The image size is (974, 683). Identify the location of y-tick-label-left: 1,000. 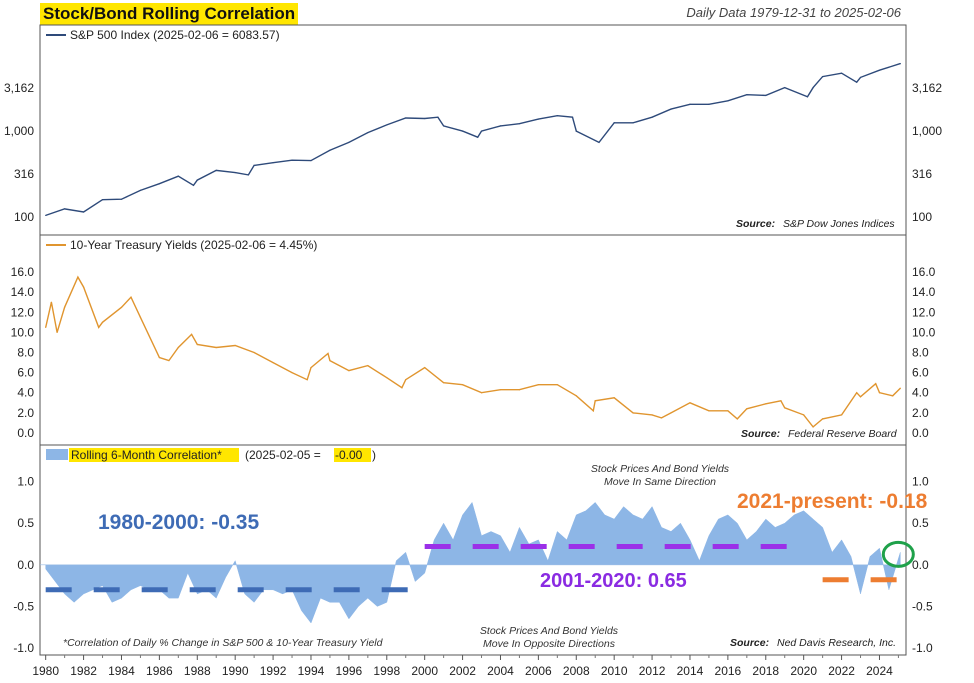
(19, 131).